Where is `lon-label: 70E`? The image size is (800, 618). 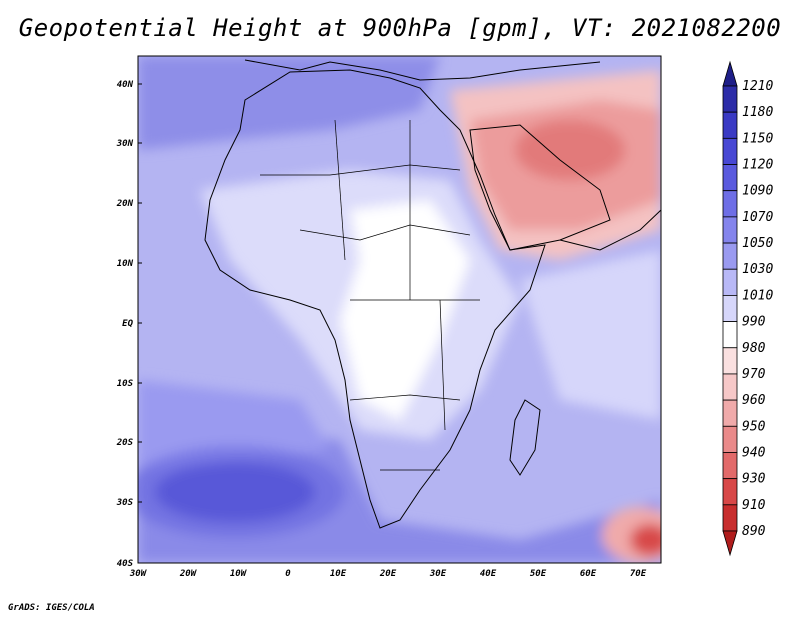 lon-label: 70E is located at coordinates (638, 574).